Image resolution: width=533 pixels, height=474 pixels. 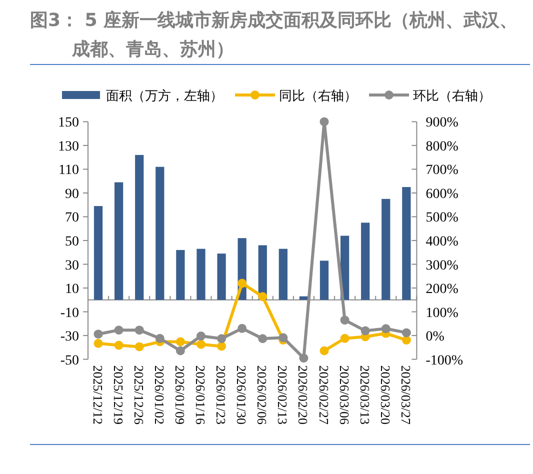 I want to click on legend-label: 环比（右轴）, so click(x=452, y=96).